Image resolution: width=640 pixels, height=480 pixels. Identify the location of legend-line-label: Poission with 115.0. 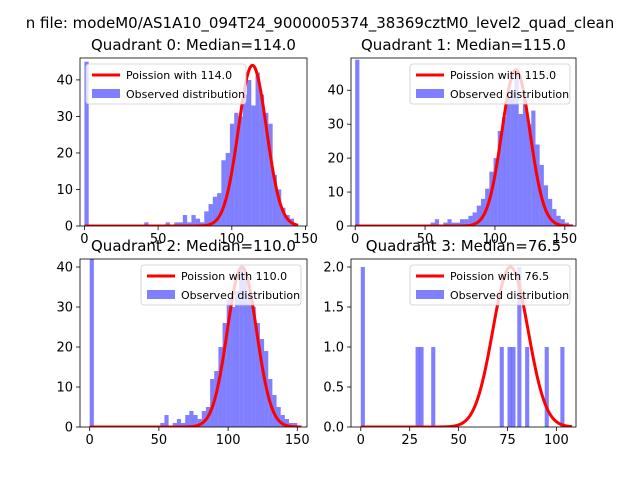
(503, 75).